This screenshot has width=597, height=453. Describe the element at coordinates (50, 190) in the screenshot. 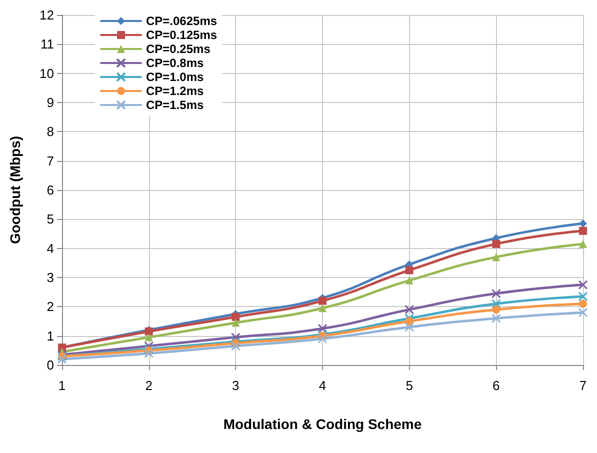

I see `y-tick-label: 6` at that location.